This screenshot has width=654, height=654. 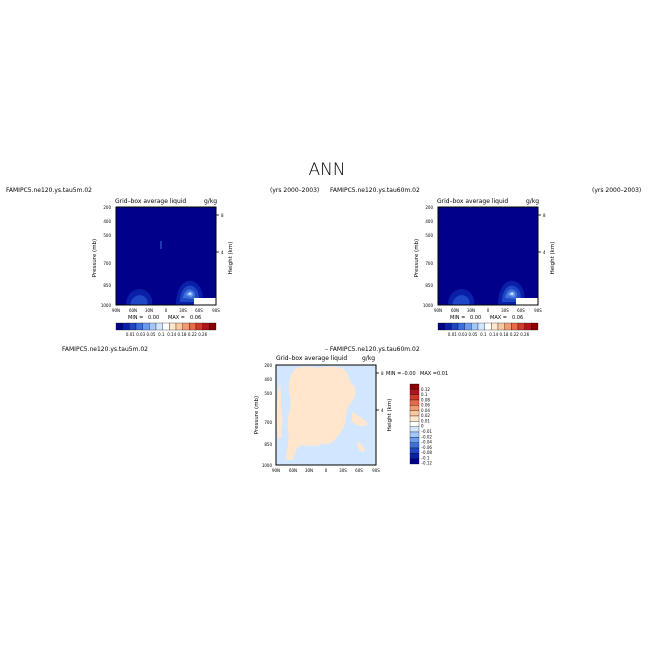 I want to click on colorbar-label: 0.08, so click(x=425, y=399).